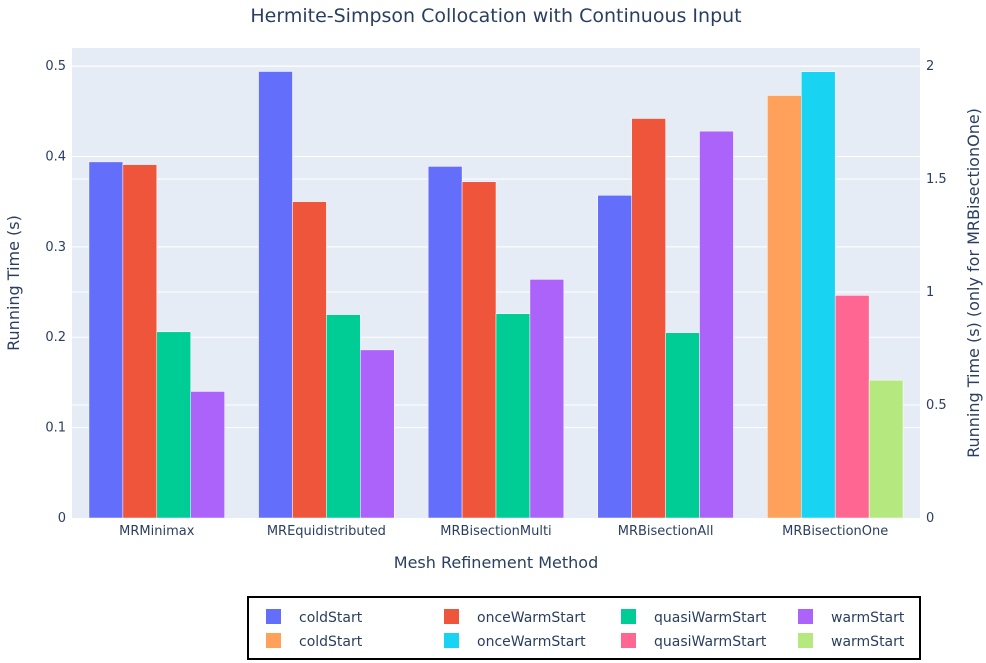  I want to click on y2-tick-label: 1, so click(930, 292).